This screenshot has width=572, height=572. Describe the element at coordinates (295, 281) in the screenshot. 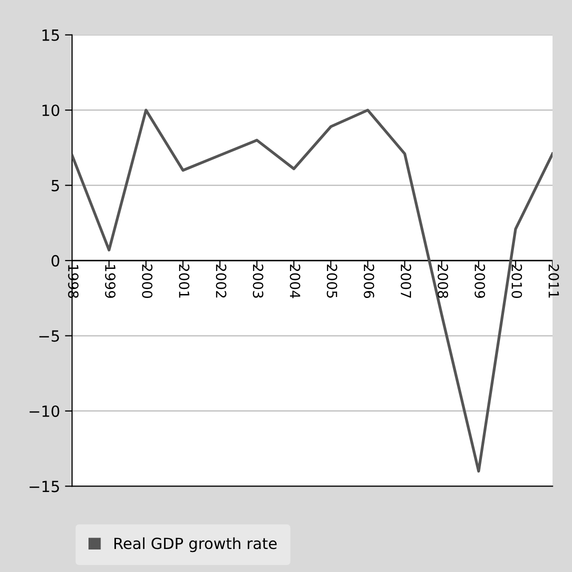

I see `x-tick-label: 2004` at that location.